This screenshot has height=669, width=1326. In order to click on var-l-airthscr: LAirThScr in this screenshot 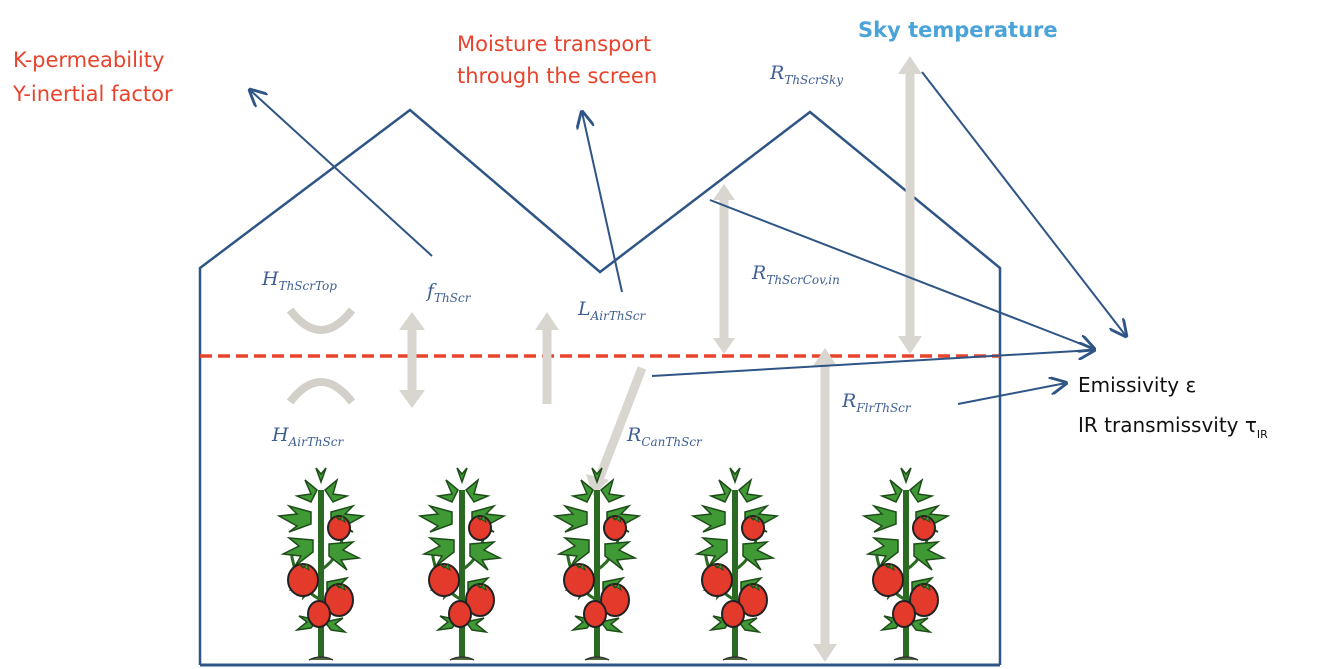, I will do `click(612, 310)`.